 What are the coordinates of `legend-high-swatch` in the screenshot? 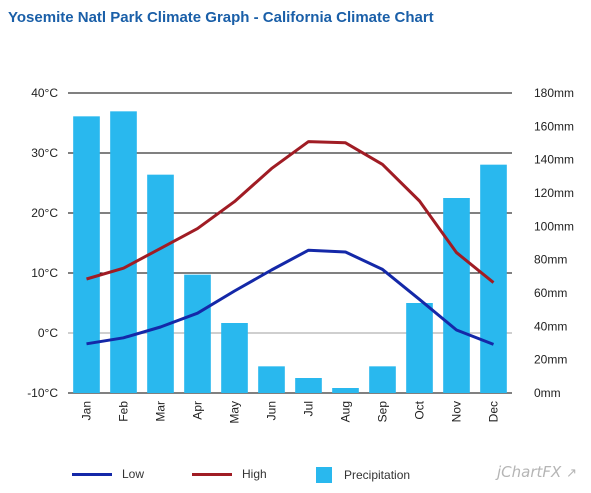 It's located at (212, 474).